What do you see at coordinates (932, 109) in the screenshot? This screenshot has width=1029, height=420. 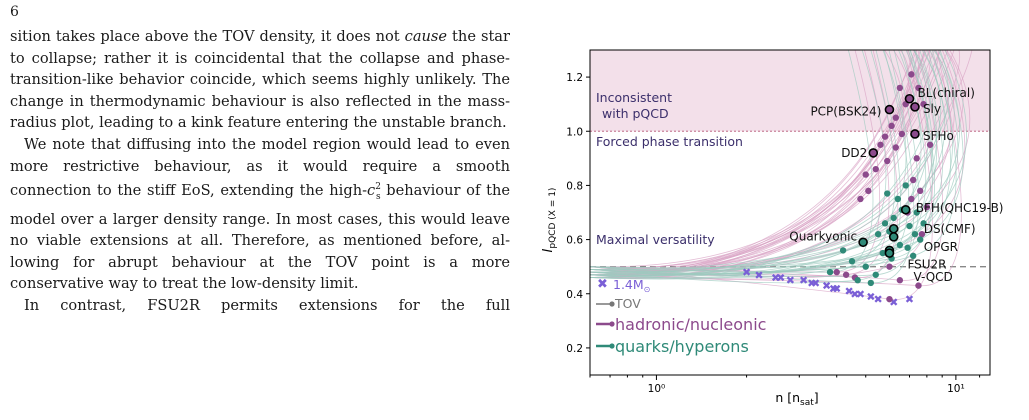 I see `eos-label: Sly` at bounding box center [932, 109].